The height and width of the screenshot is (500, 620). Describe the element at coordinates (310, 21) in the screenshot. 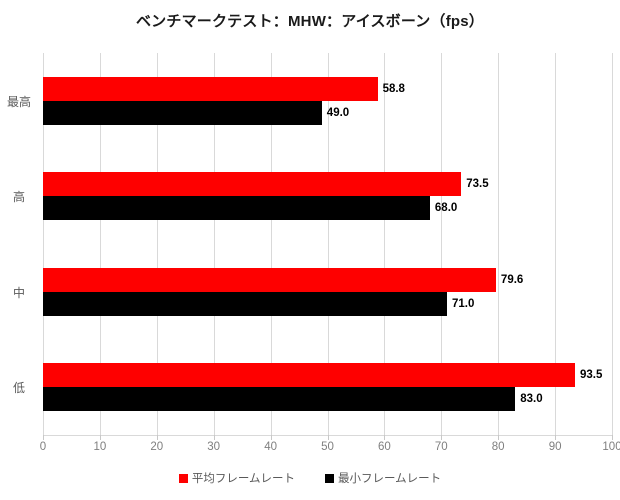

I see `chart-title: ベンチマークテスト：MHW：アイスボーン（fps）` at that location.